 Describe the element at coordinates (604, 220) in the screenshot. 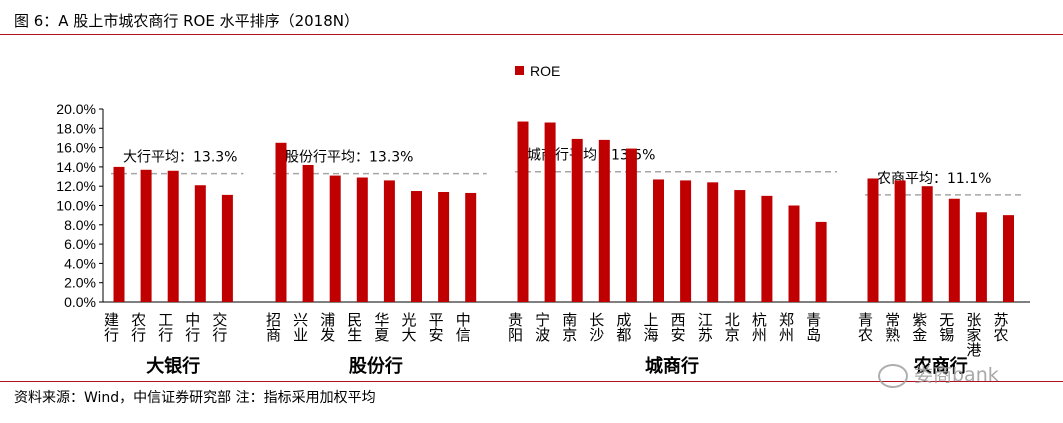

I see `bar-长沙` at that location.